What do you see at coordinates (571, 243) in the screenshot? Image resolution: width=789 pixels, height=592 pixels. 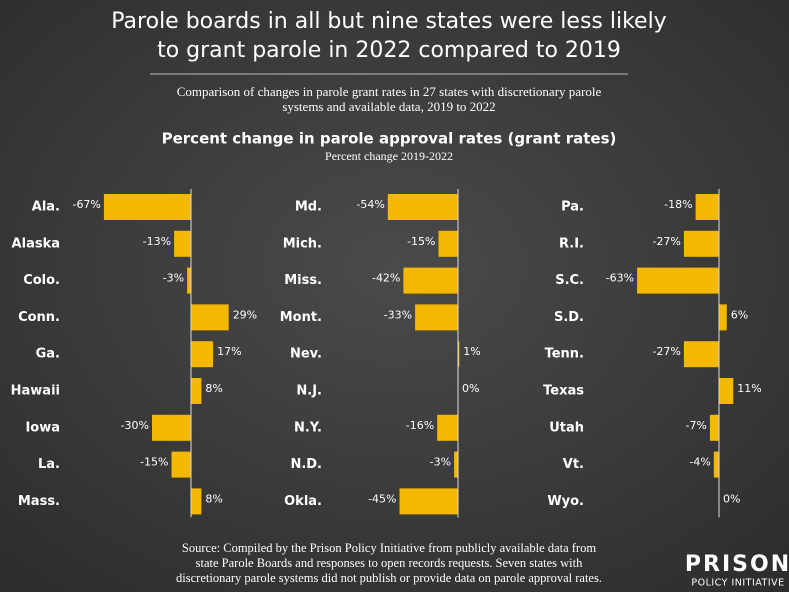 I see `category-label: R.I.` at bounding box center [571, 243].